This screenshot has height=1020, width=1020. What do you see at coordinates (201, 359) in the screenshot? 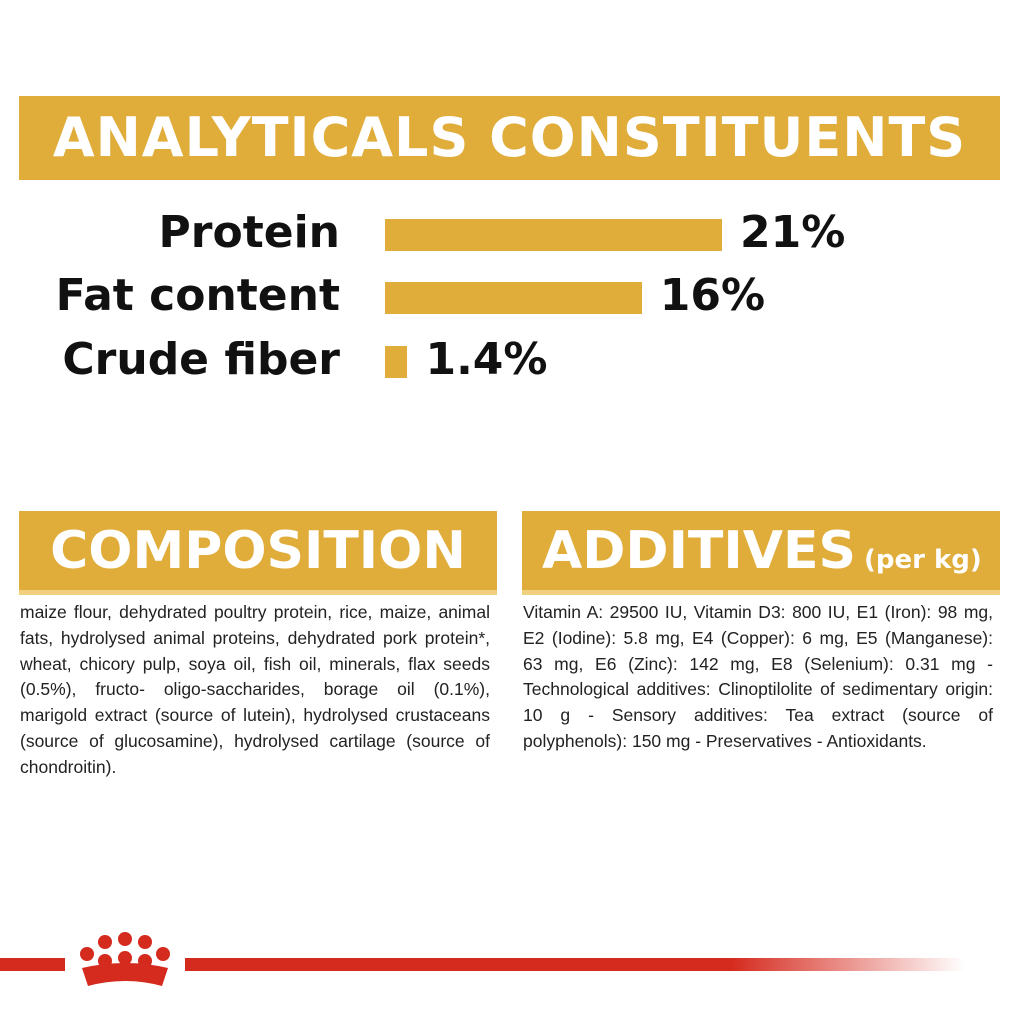
I see `category-label: Crude fiber` at bounding box center [201, 359].